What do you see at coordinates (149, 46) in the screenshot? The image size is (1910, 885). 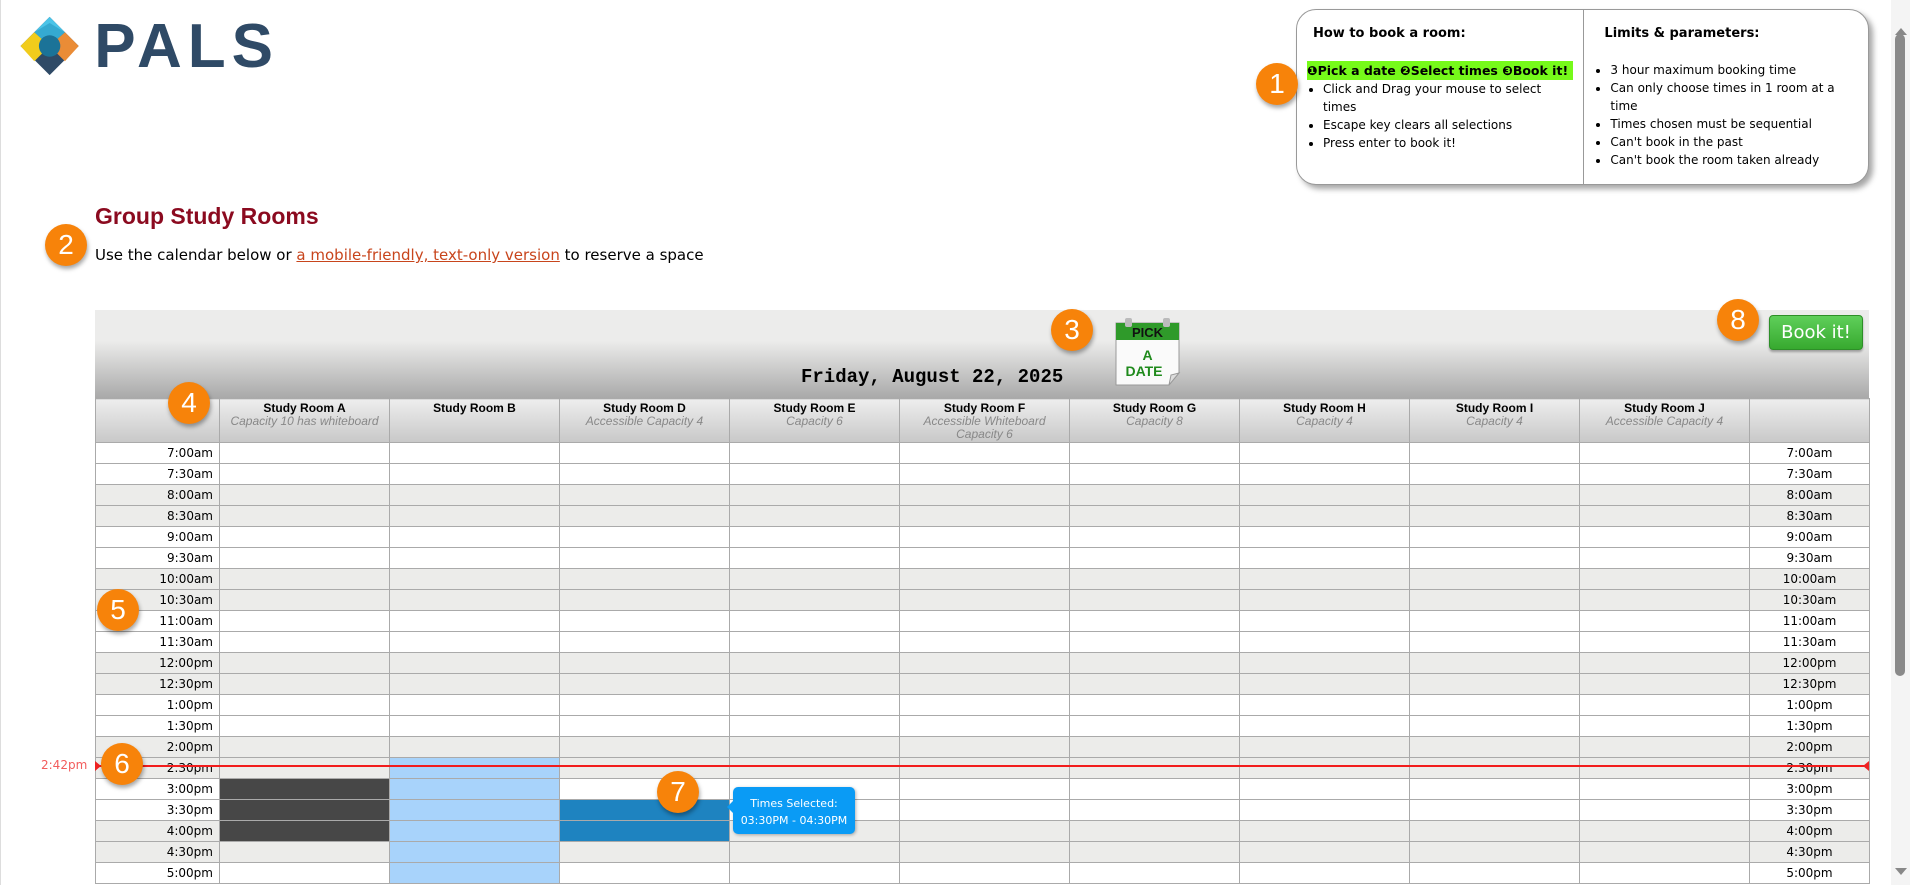 I see `pals-logo: PALS` at bounding box center [149, 46].